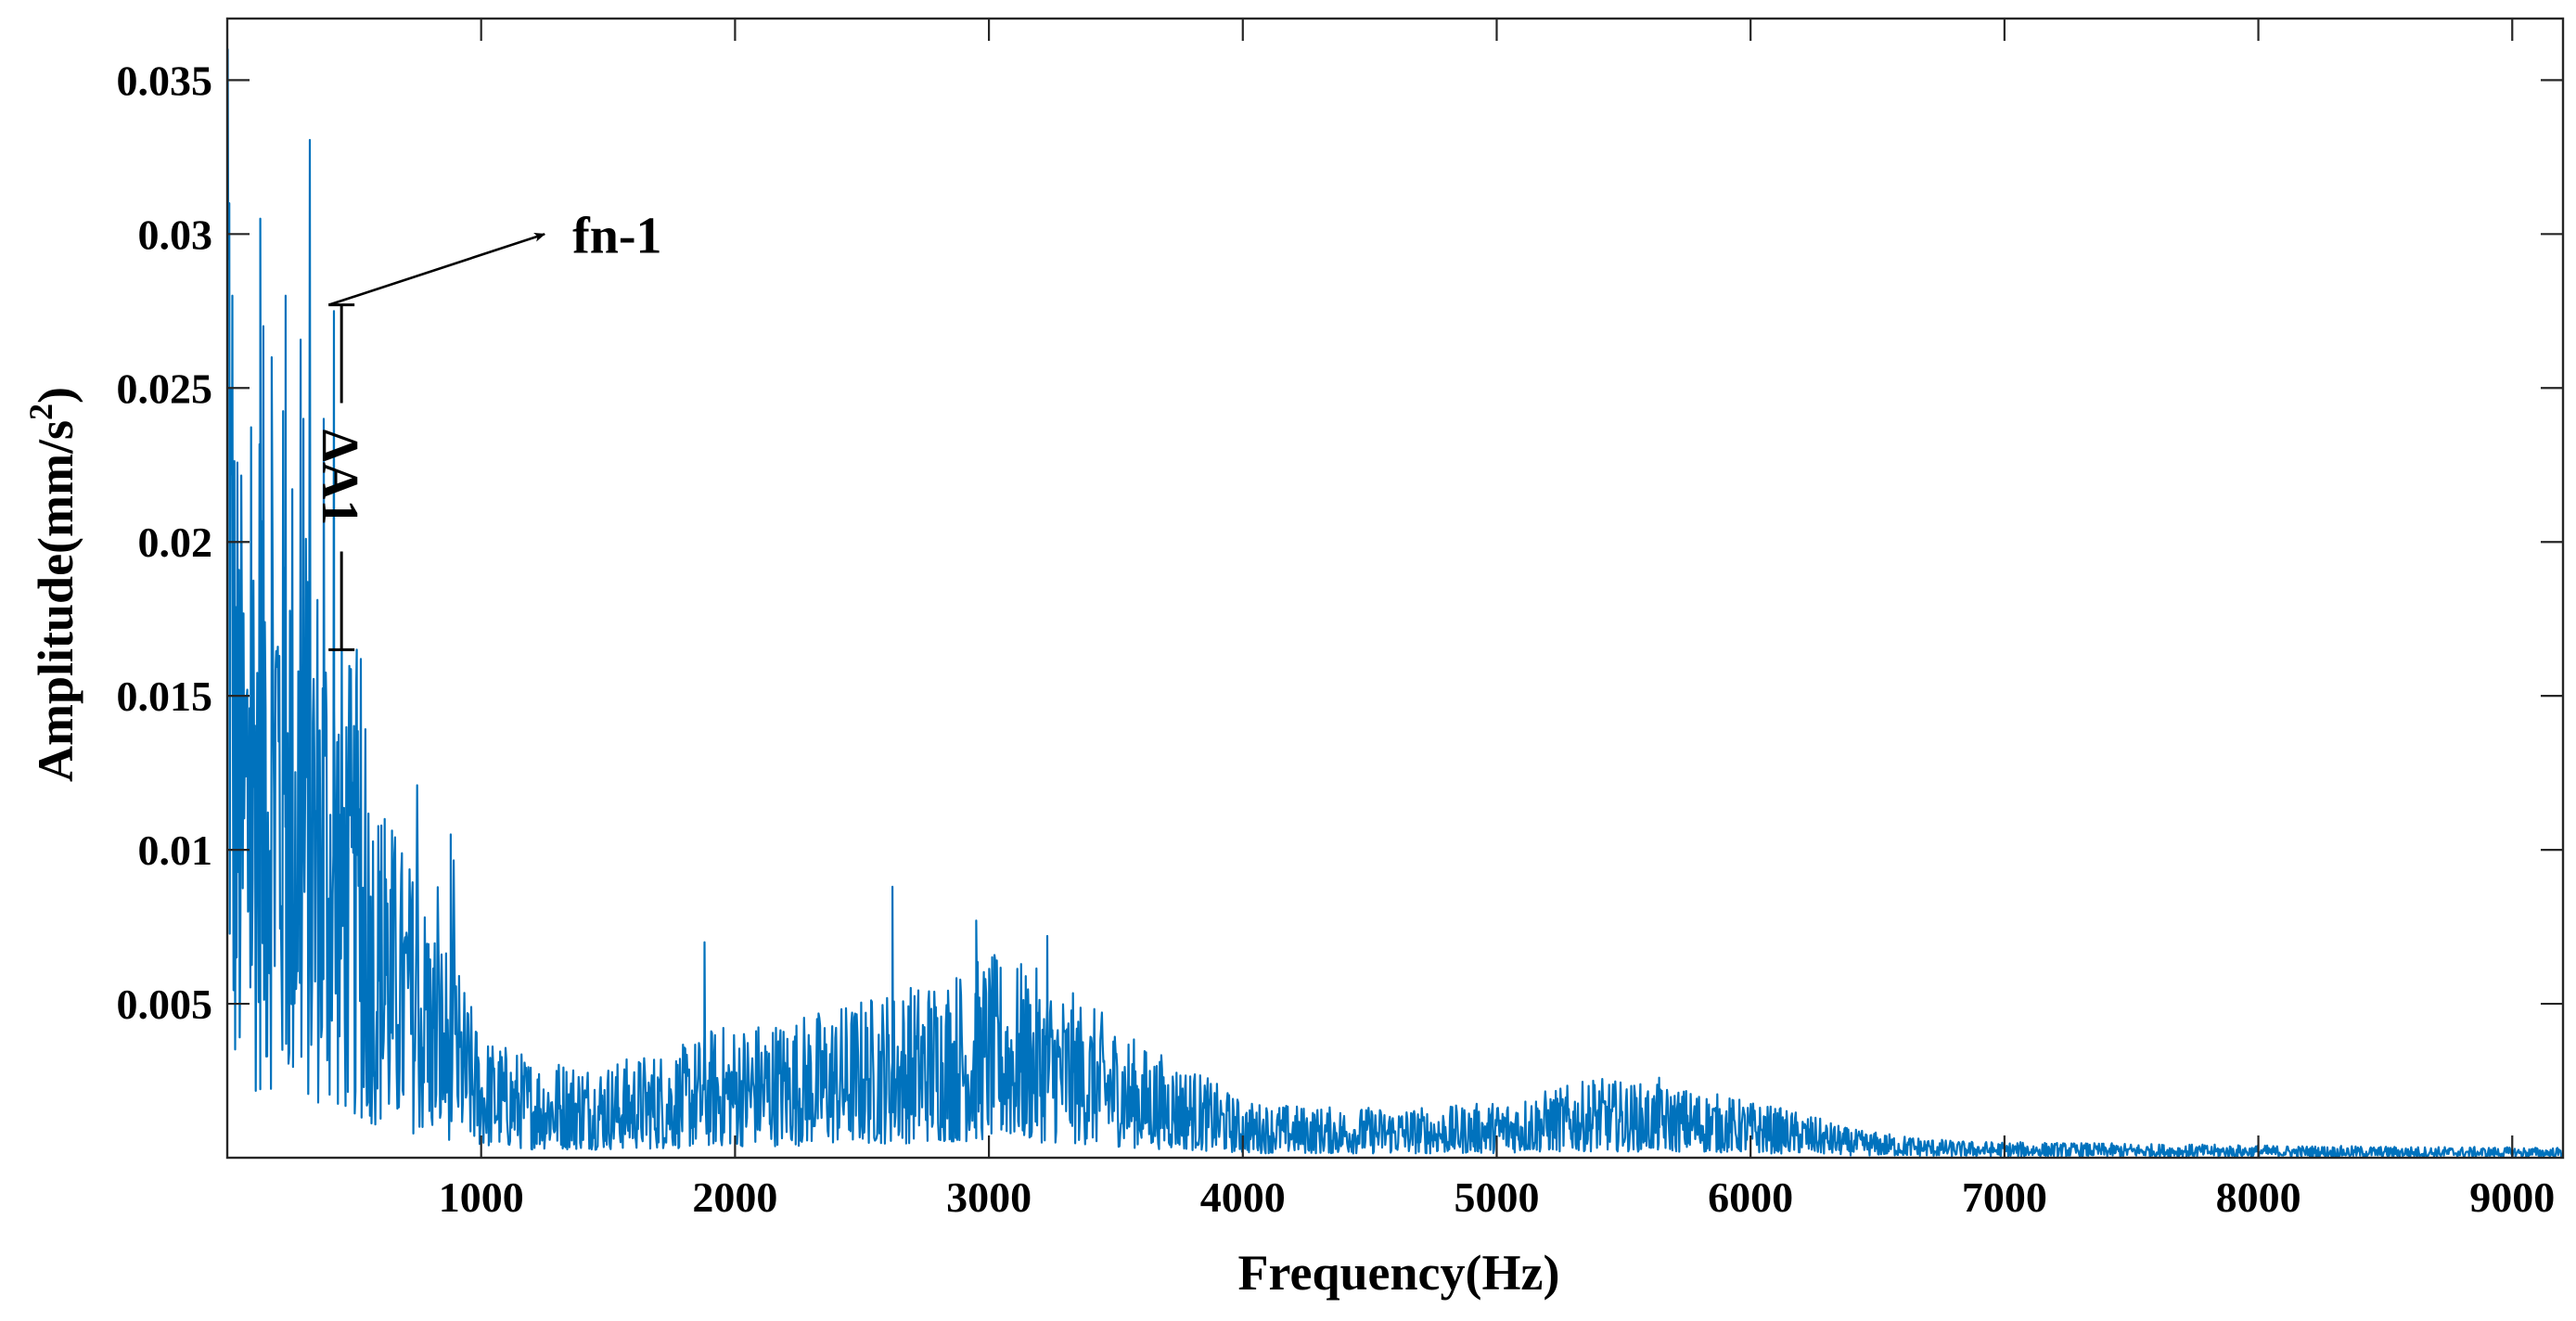 The width and height of the screenshot is (2576, 1321). What do you see at coordinates (175, 542) in the screenshot?
I see `y-tick-label-3: 0.02` at bounding box center [175, 542].